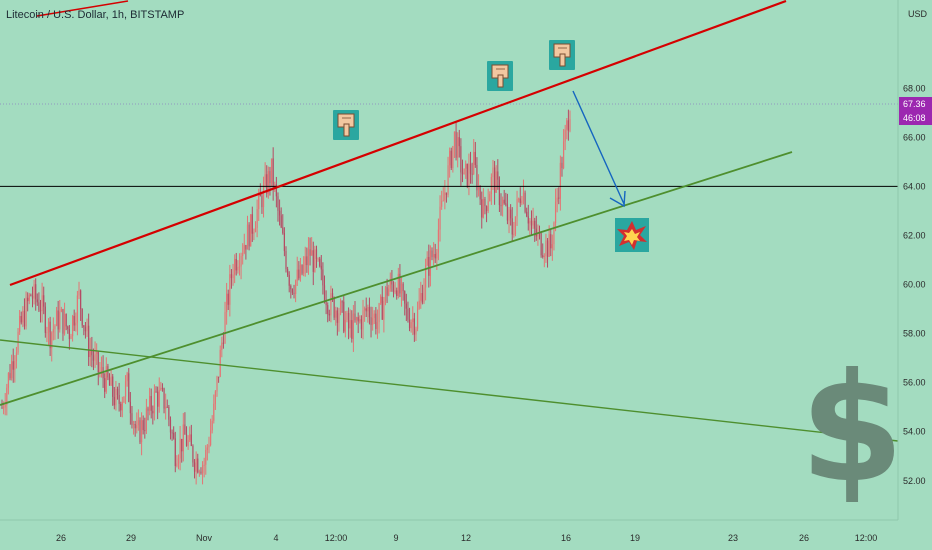 The height and width of the screenshot is (550, 932). Describe the element at coordinates (82, 8) in the screenshot. I see `partial-red-line` at that location.